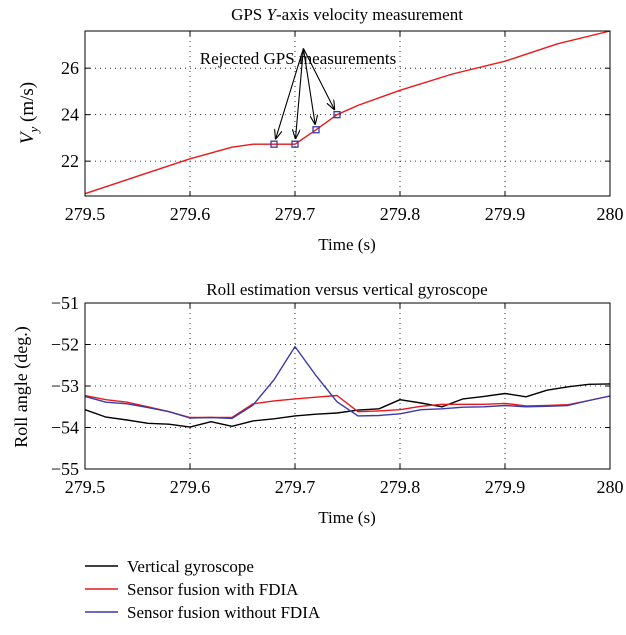 The height and width of the screenshot is (635, 626). I want to click on roll-xtick-label: 279.7, so click(295, 487).